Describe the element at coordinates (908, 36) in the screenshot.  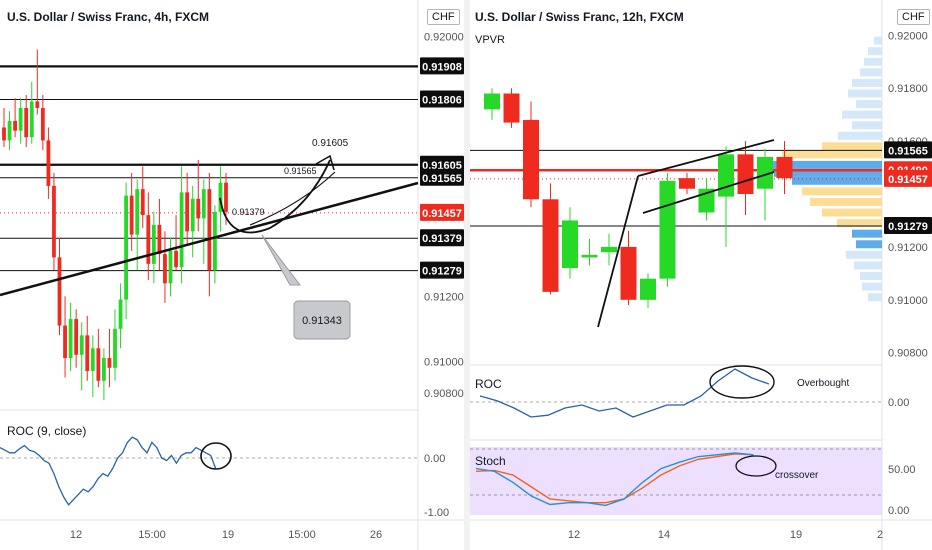
I see `price-axis-label: 0.92000` at that location.